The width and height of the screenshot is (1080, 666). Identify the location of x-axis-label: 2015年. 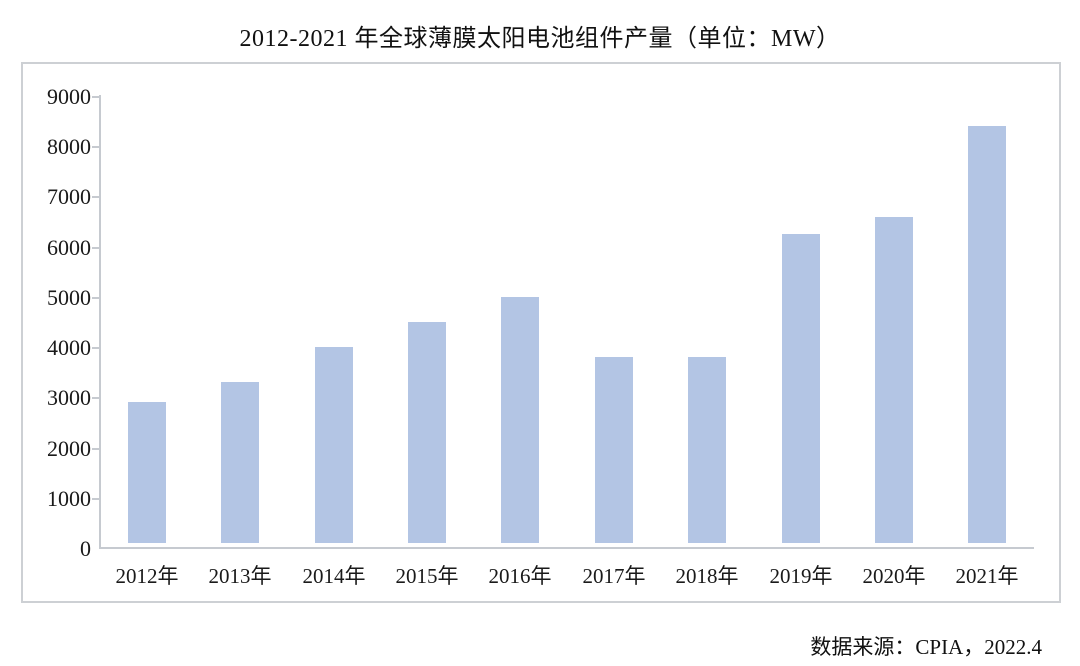
(427, 576).